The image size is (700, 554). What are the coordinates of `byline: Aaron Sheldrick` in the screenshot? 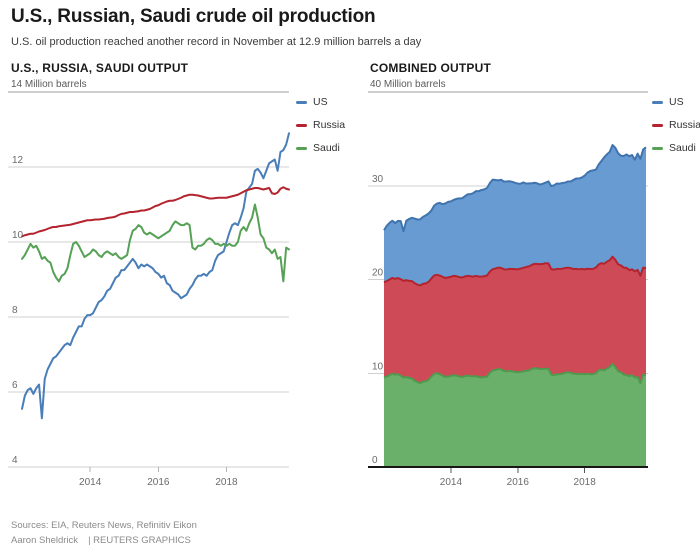 It's located at (45, 540).